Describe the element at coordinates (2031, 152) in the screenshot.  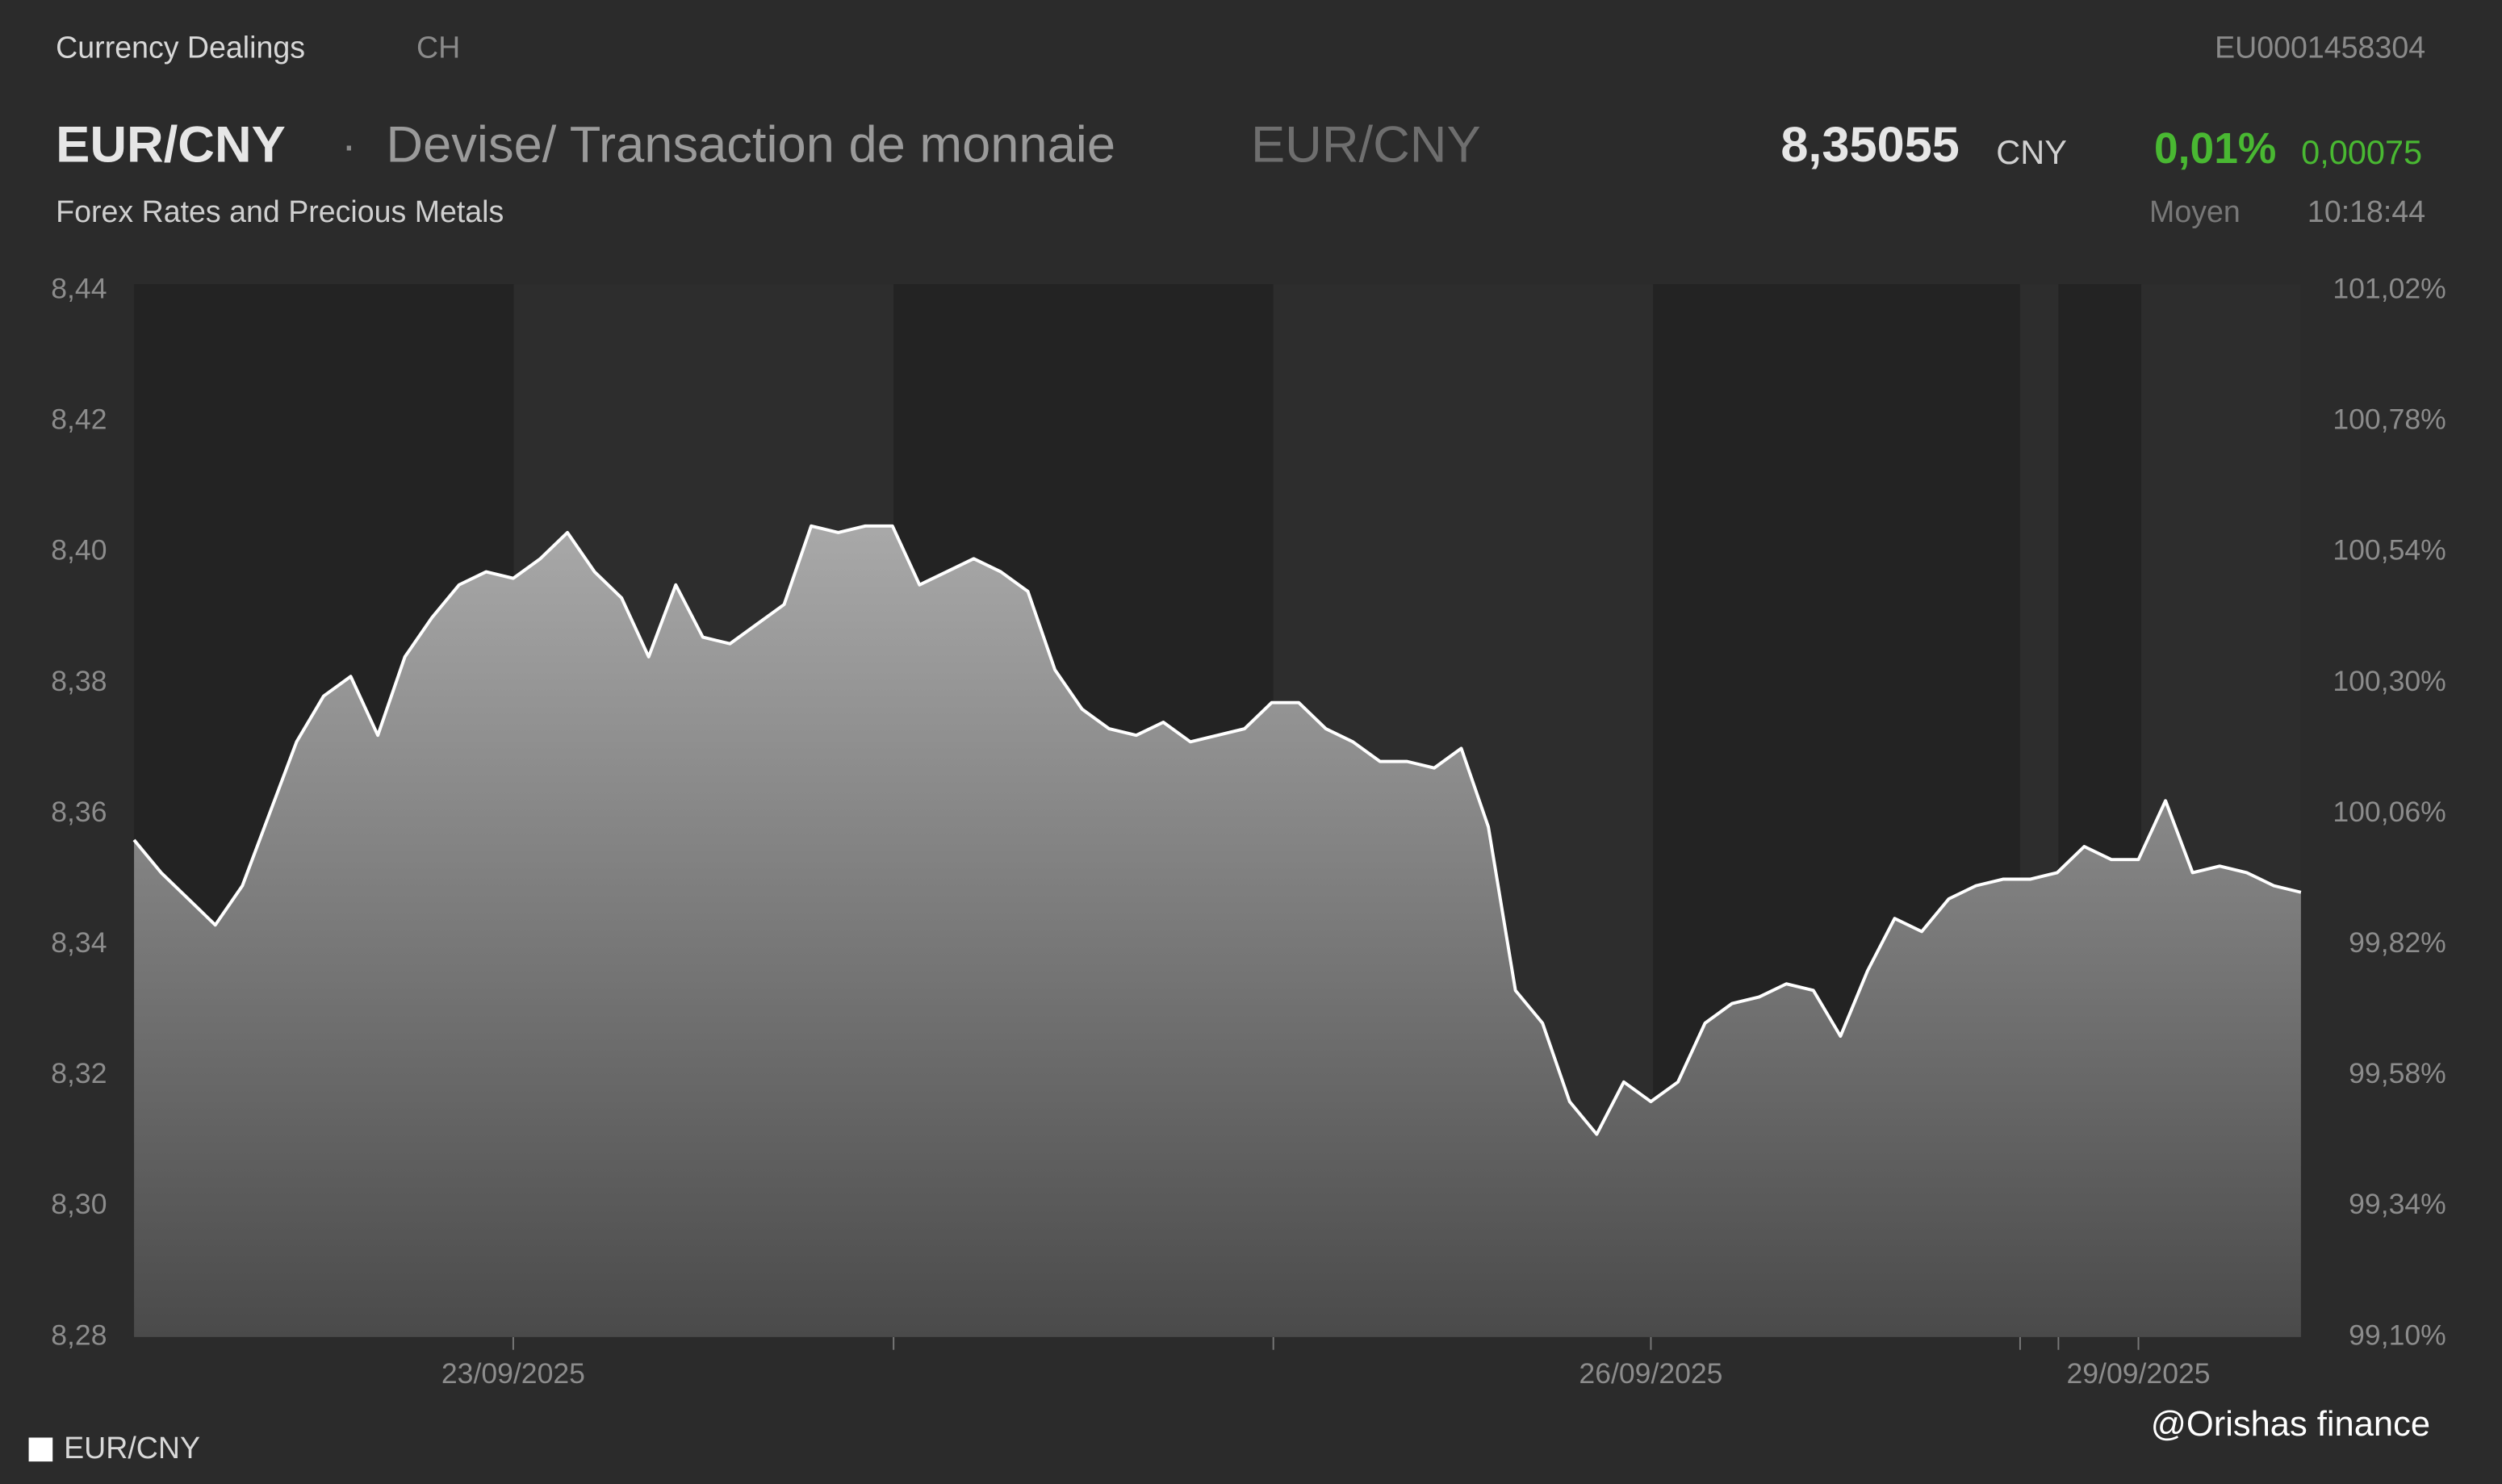
I see `currency: CNY` at that location.